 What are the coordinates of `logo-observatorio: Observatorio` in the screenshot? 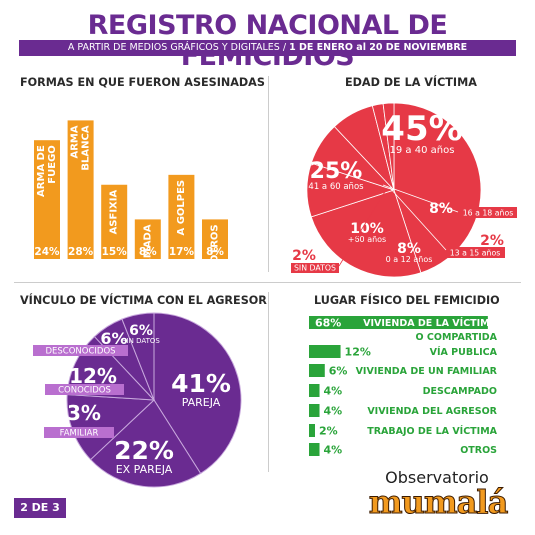 It's located at (437, 477).